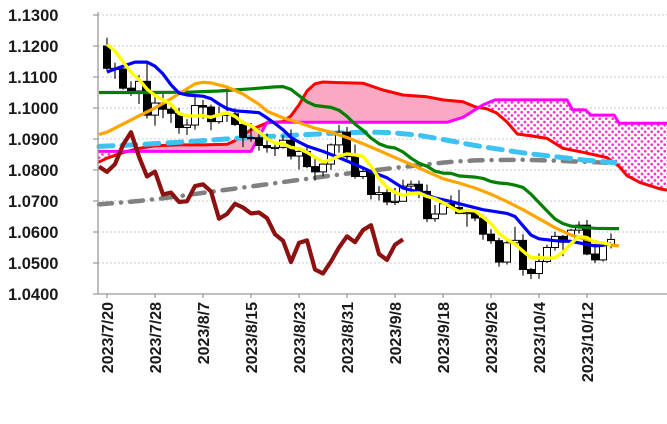 The height and width of the screenshot is (424, 667). What do you see at coordinates (540, 337) in the screenshot?
I see `x-axis-label: 2023/10/4` at bounding box center [540, 337].